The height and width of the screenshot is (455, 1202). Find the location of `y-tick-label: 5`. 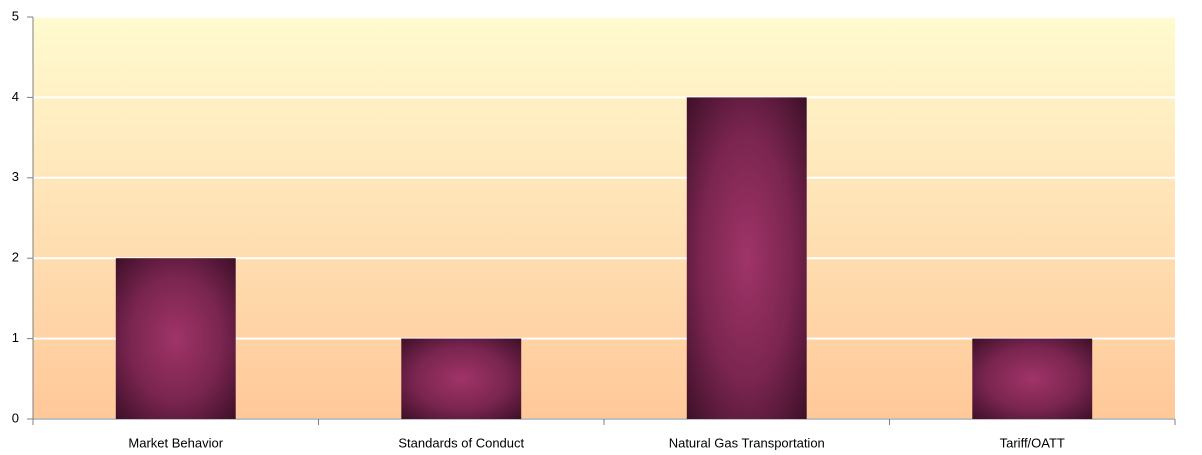

y-tick-label: 5 is located at coordinates (15, 15).